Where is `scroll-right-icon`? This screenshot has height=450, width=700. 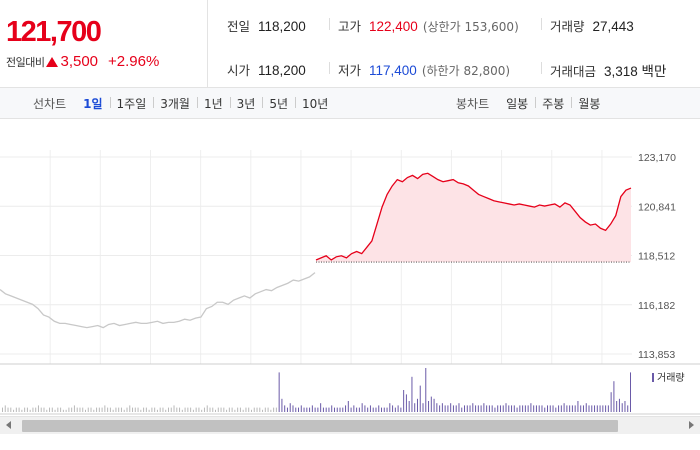 scroll-right-icon is located at coordinates (691, 425).